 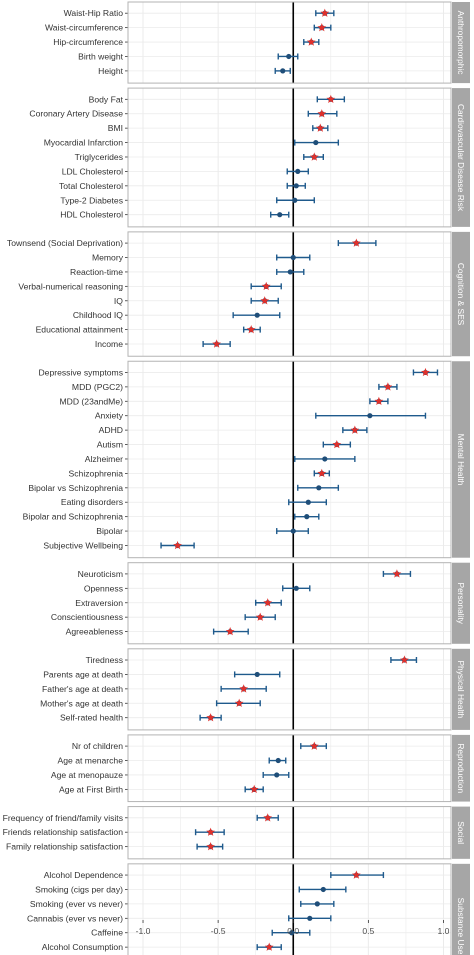 What do you see at coordinates (94, 632) in the screenshot?
I see `row-label: Agreeableness` at bounding box center [94, 632].